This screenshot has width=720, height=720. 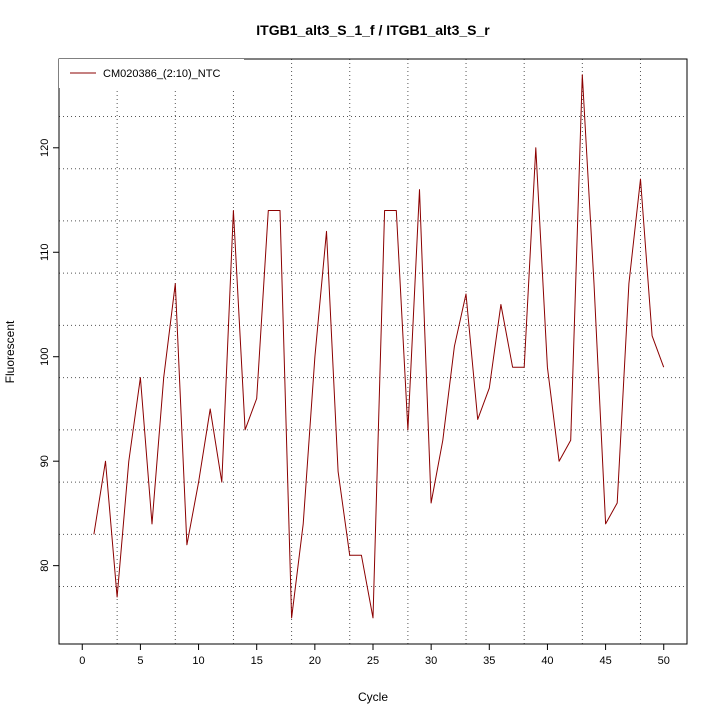 What do you see at coordinates (10, 351) in the screenshot?
I see `y-axis-title: Fluorescent` at bounding box center [10, 351].